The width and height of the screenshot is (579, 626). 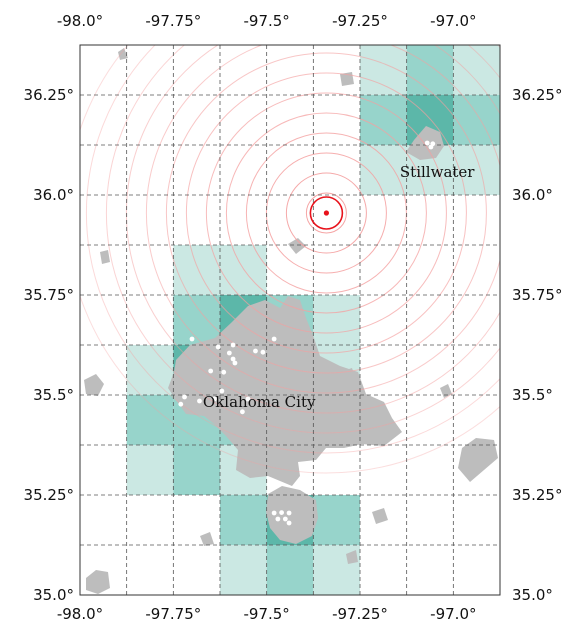 What do you see at coordinates (453, 21) in the screenshot?
I see `top-tick-label: -97.0°` at bounding box center [453, 21].